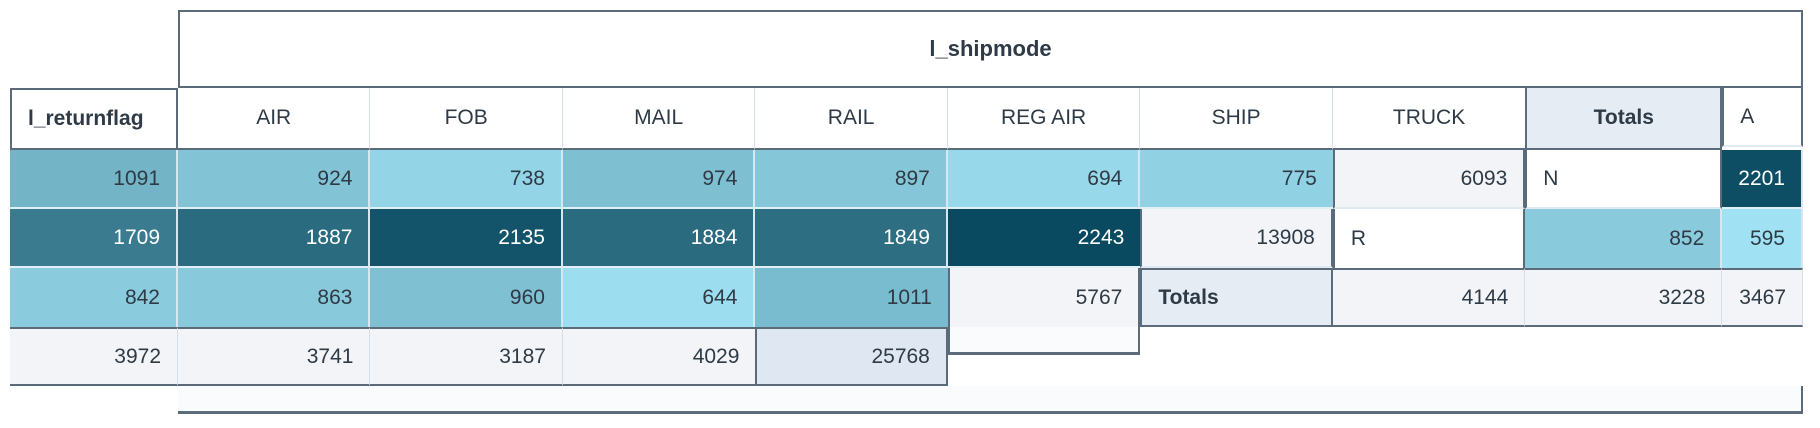  Describe the element at coordinates (1624, 119) in the screenshot. I see `column-header-totals: Totals` at that location.